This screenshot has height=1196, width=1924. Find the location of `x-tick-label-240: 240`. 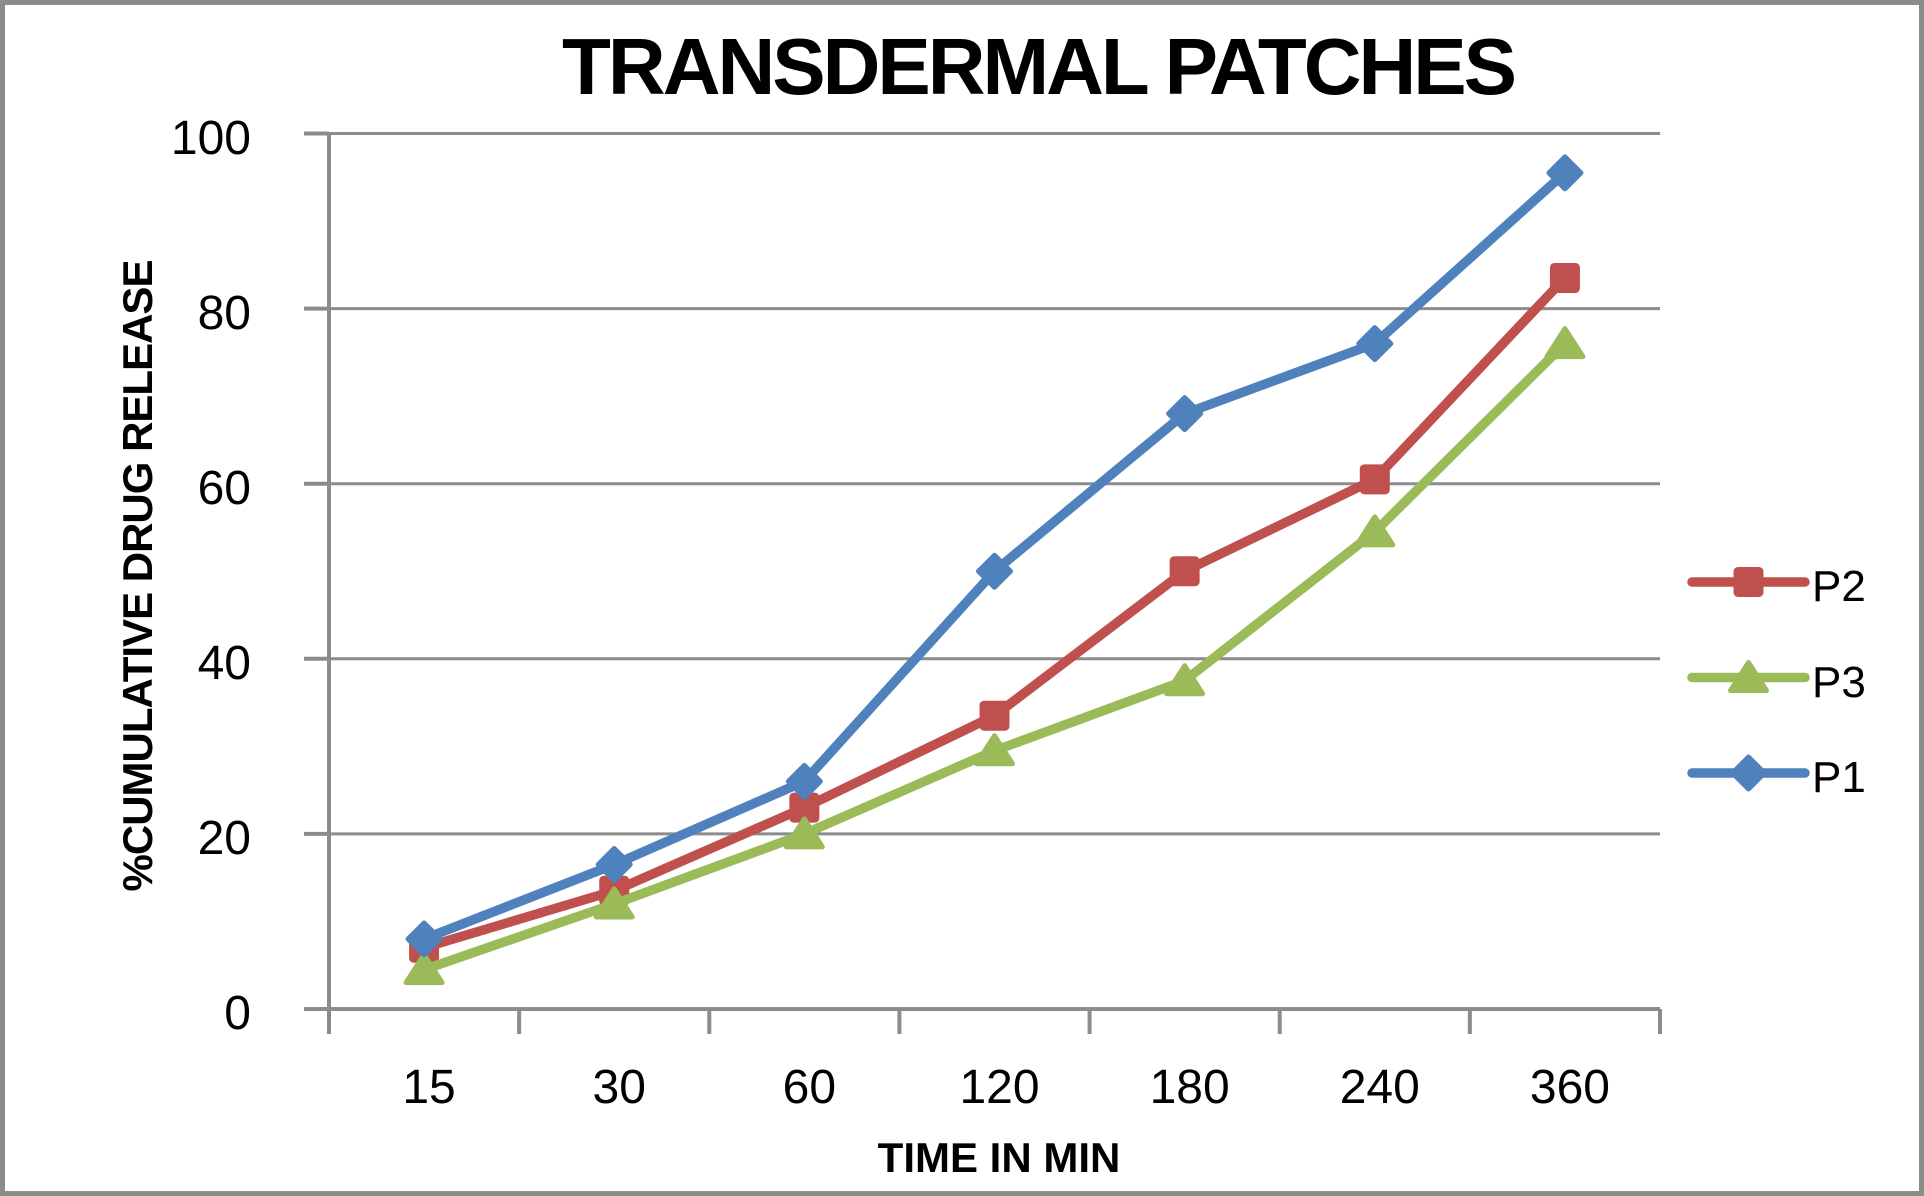

x-tick-label-240: 240 is located at coordinates (1379, 1087).